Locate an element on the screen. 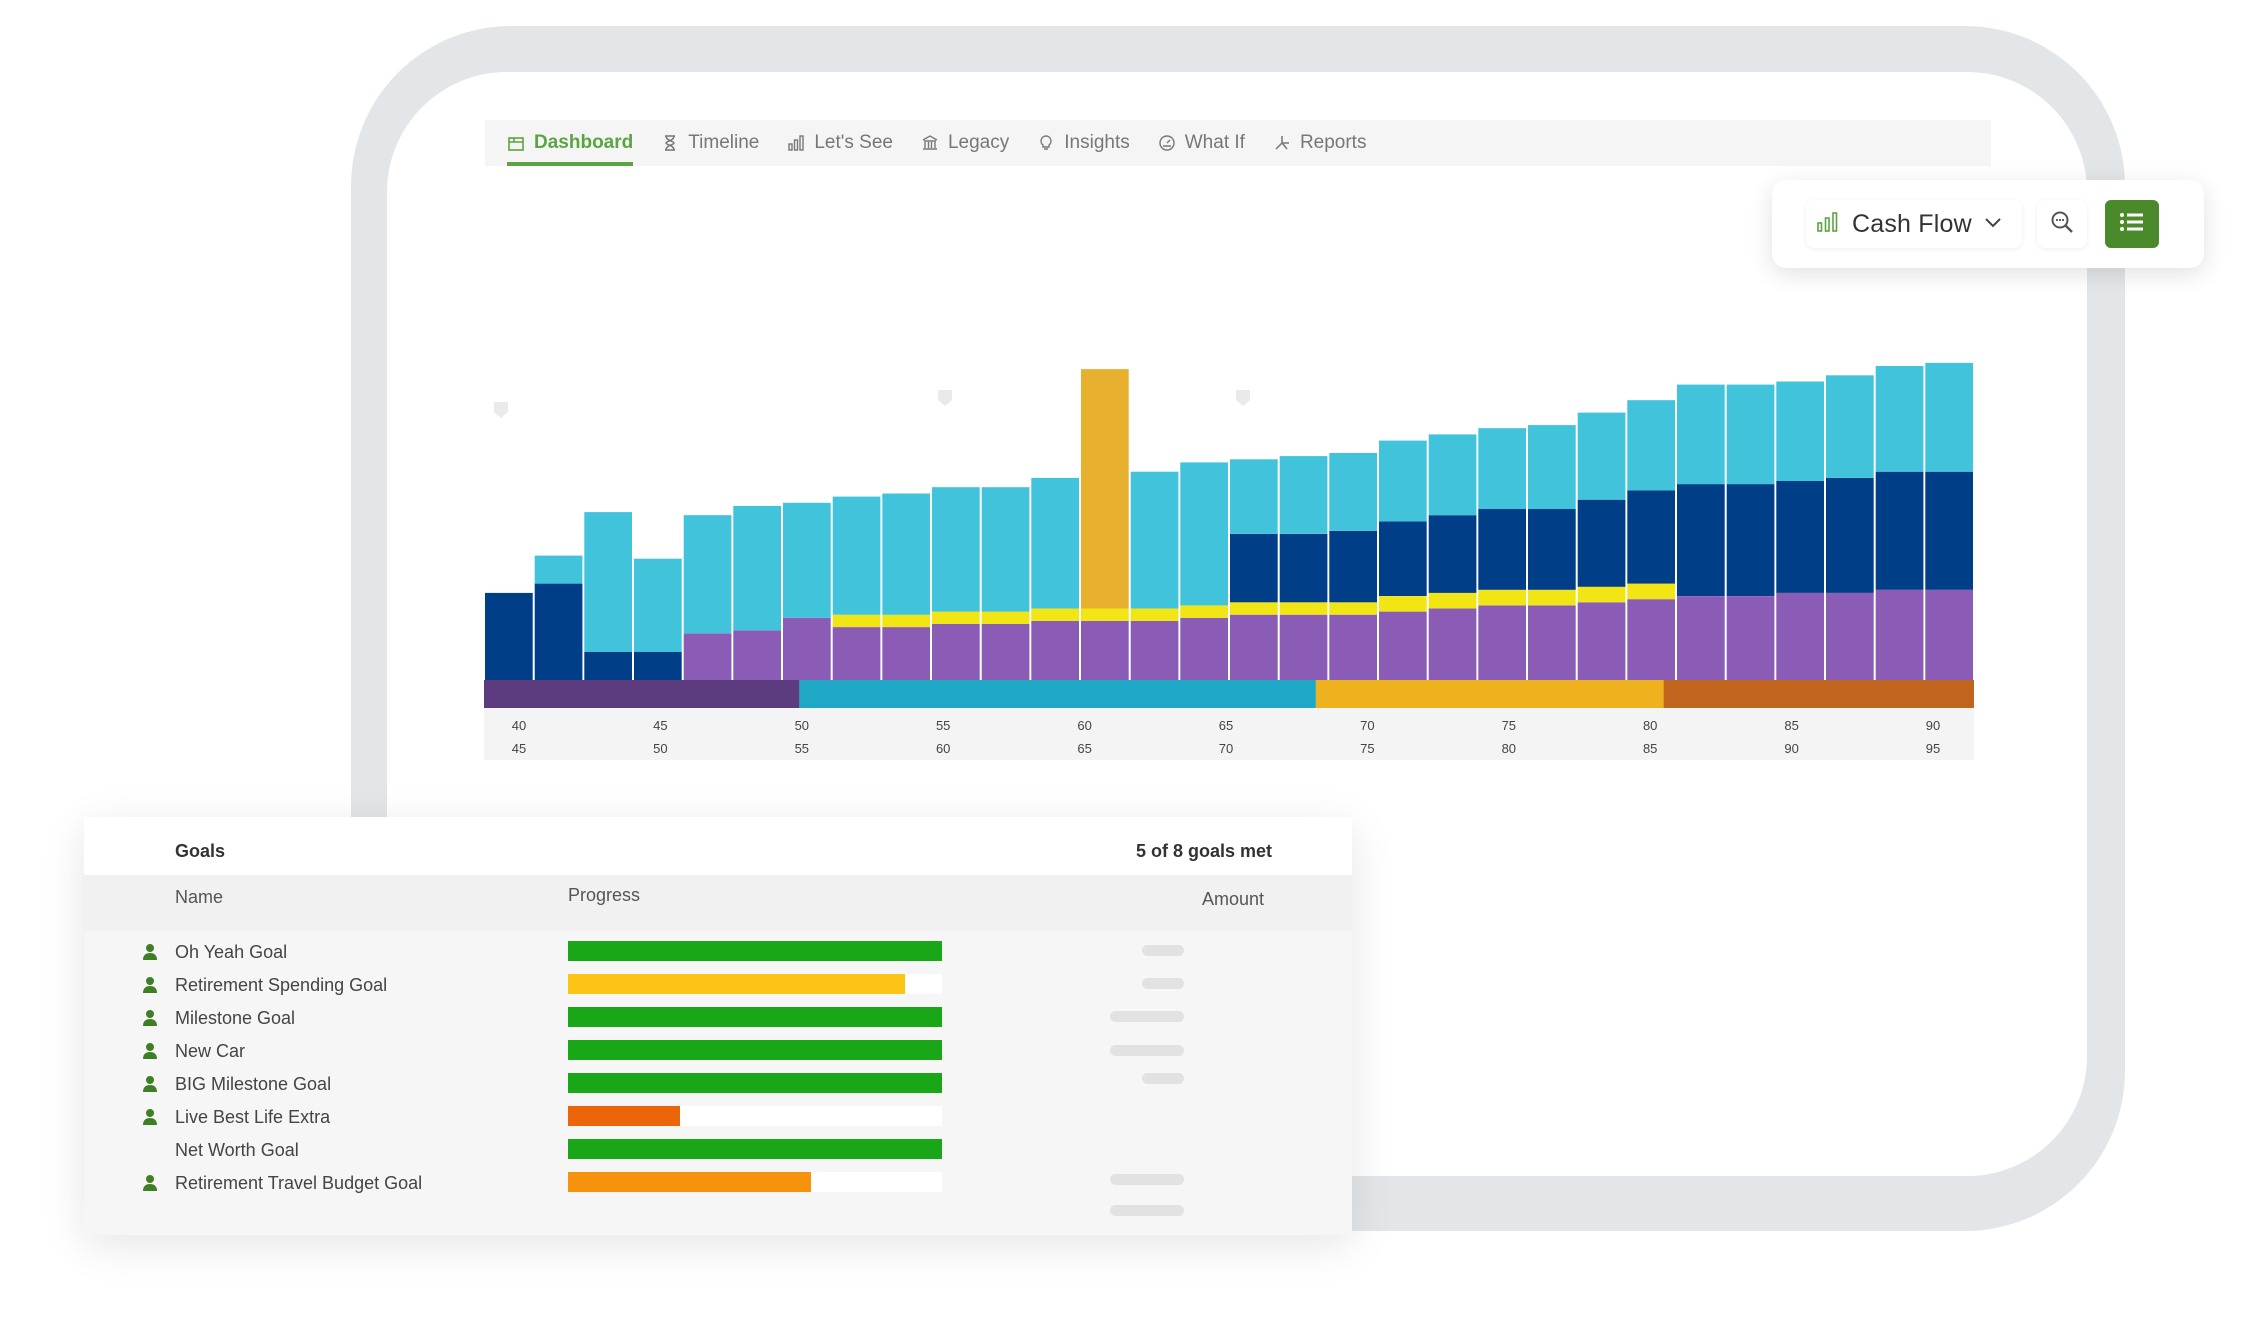  column-header-name: Name is located at coordinates (199, 897).